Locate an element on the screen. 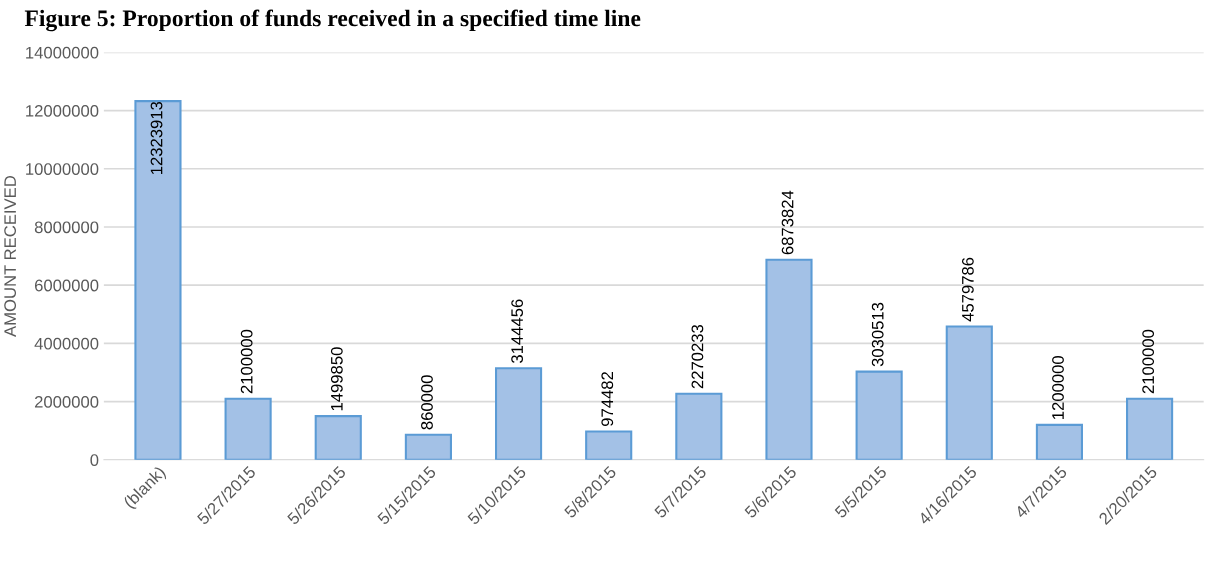 This screenshot has width=1222, height=582. data-label: 2270233 is located at coordinates (697, 356).